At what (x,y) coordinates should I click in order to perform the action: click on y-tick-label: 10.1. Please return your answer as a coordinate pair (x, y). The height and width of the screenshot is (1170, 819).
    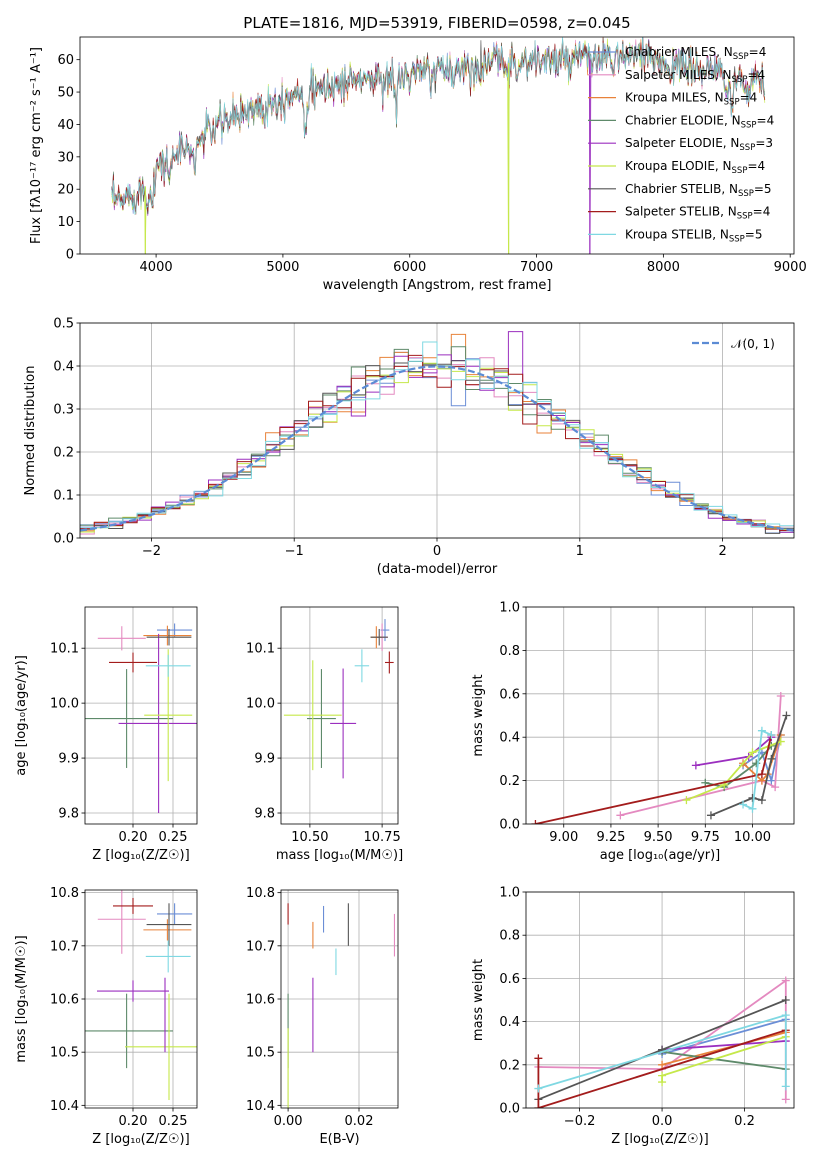
    Looking at the image, I should click on (64, 649).